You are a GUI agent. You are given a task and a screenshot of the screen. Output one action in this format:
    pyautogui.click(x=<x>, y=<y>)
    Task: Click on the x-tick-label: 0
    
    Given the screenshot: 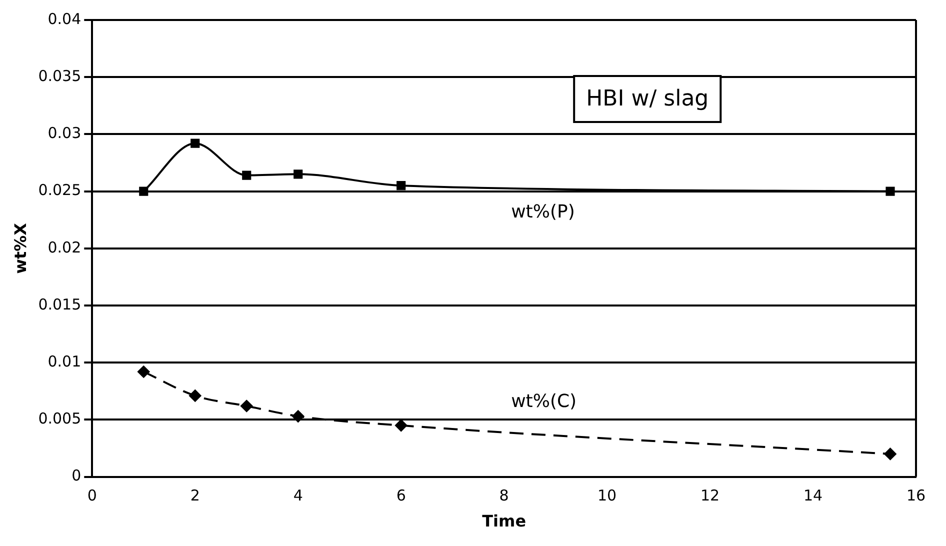 What is the action you would take?
    pyautogui.click(x=92, y=495)
    